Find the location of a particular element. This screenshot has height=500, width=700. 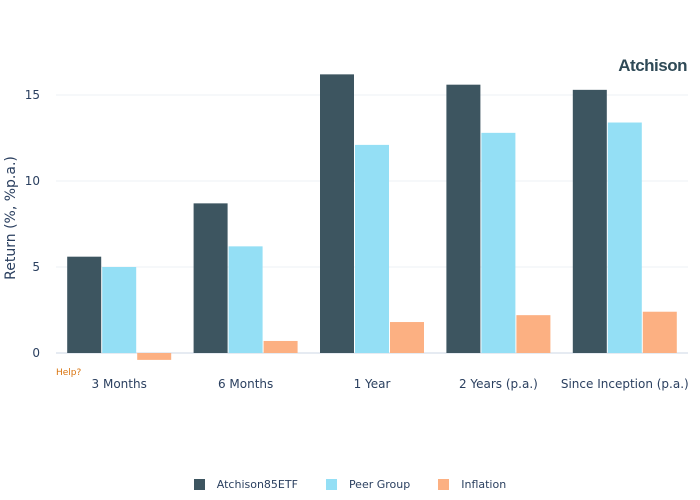

help-link: Help? is located at coordinates (69, 373).